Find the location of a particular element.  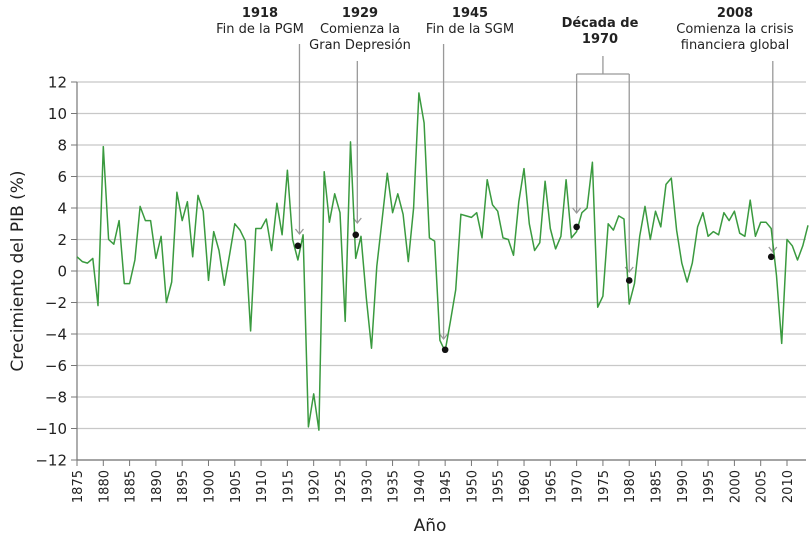

annotation-text: Comienza la crisis is located at coordinates (735, 29).